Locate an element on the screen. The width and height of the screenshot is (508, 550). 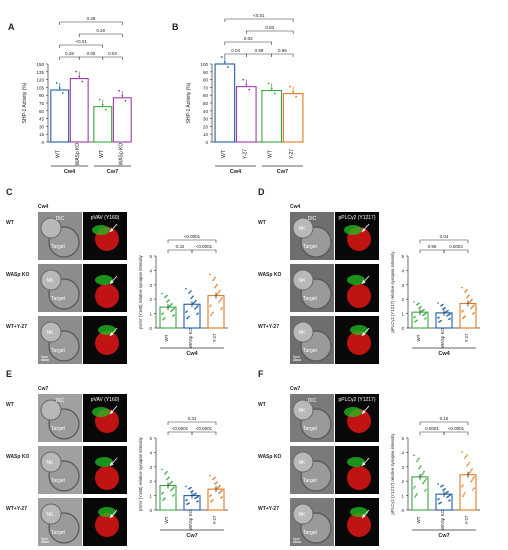
row-label: WASp KO is located at coordinates (17, 275).